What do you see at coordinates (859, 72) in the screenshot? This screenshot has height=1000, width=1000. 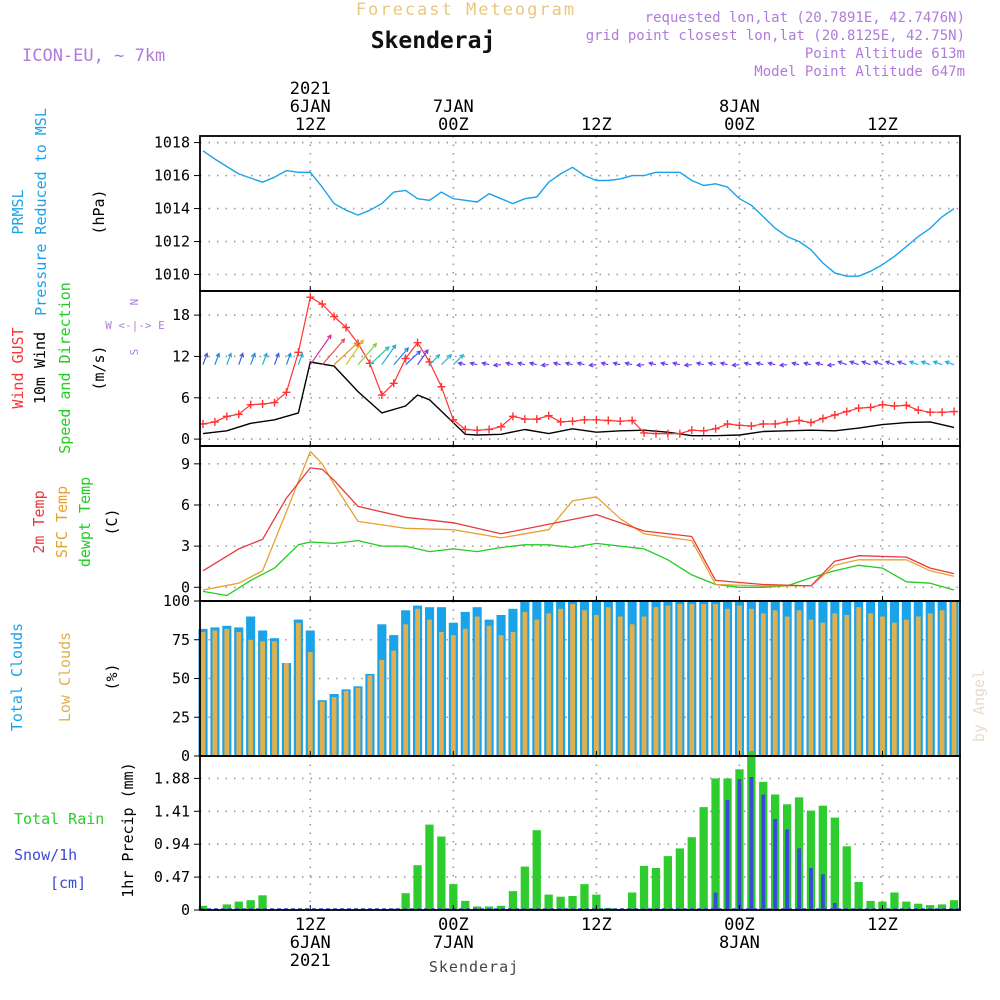 I see `info-model-altitude: Model Point Altitude 647m` at bounding box center [859, 72].